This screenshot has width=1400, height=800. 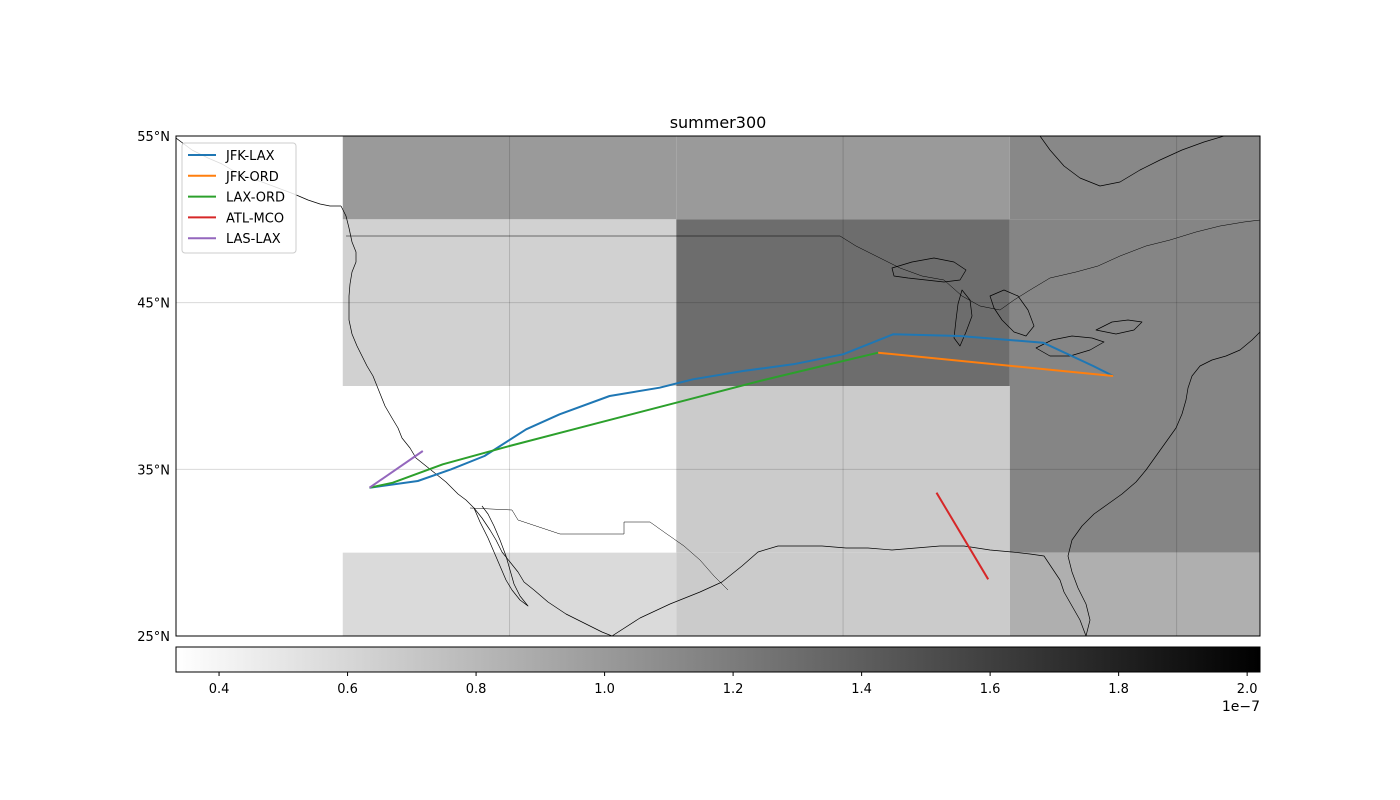 What do you see at coordinates (255, 198) in the screenshot?
I see `legend-label: LAX-ORD` at bounding box center [255, 198].